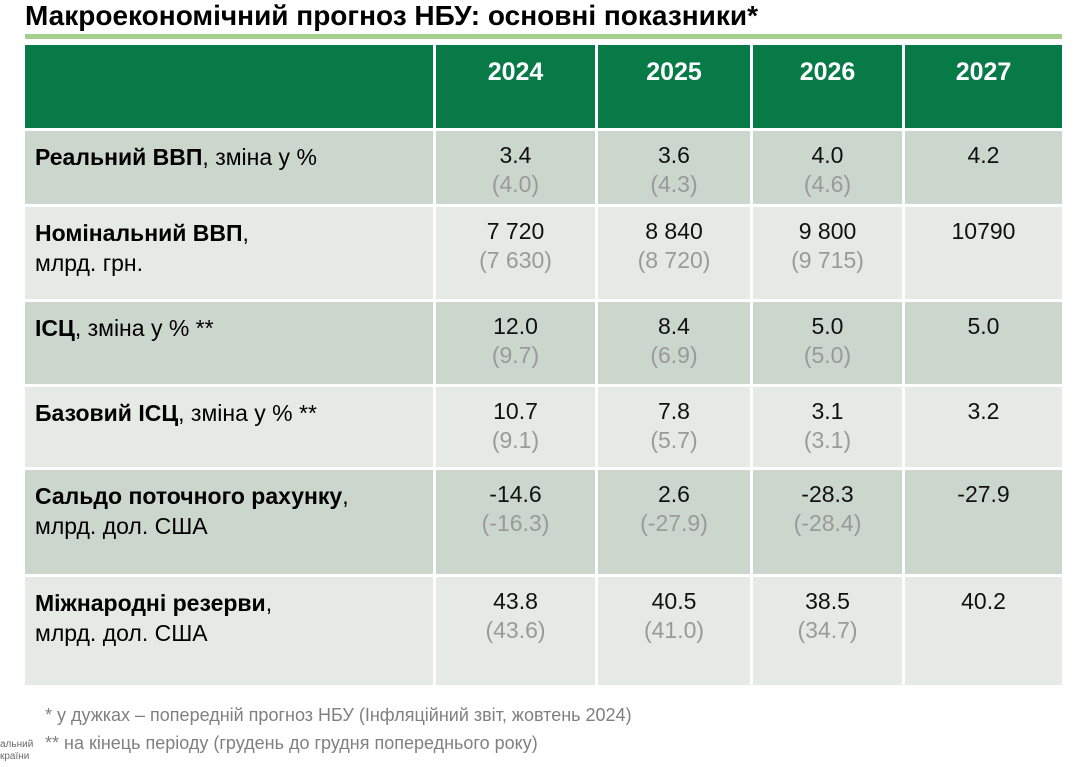 The height and width of the screenshot is (767, 1086). Describe the element at coordinates (827, 184) in the screenshot. I see `previous-forecast: (4.6)` at that location.